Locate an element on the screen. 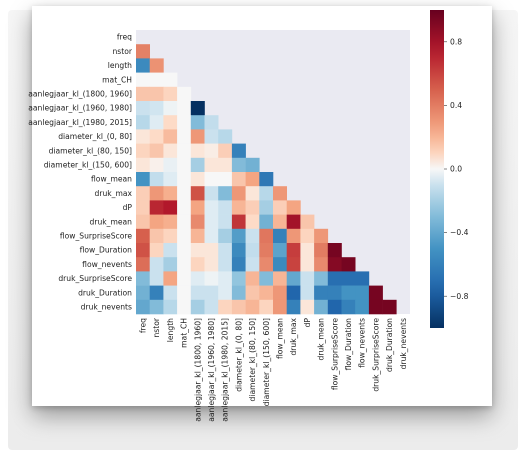 The height and width of the screenshot is (466, 528). x-tick-label: flow_nevents is located at coordinates (362, 343).